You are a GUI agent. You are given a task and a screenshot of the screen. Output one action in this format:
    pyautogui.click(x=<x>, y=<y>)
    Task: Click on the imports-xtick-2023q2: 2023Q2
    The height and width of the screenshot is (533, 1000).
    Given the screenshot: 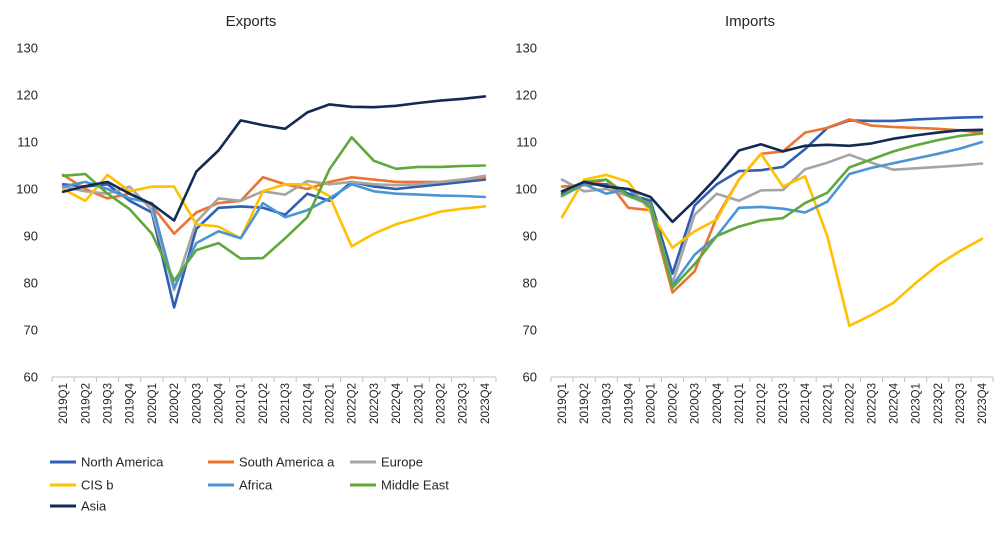 What is the action you would take?
    pyautogui.click(x=939, y=403)
    